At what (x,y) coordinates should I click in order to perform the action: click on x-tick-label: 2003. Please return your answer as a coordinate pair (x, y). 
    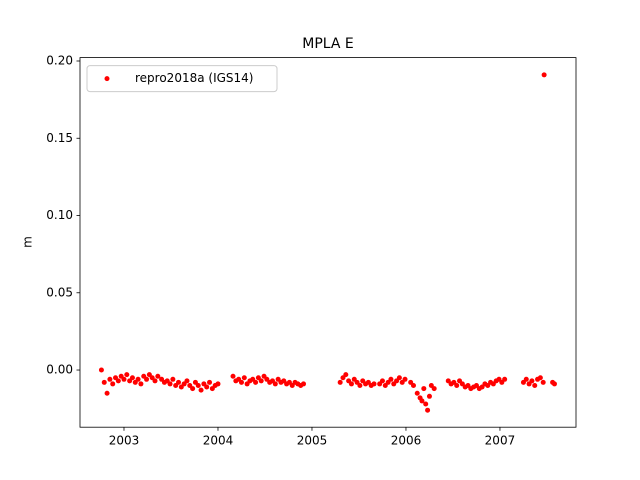
    Looking at the image, I should click on (124, 441).